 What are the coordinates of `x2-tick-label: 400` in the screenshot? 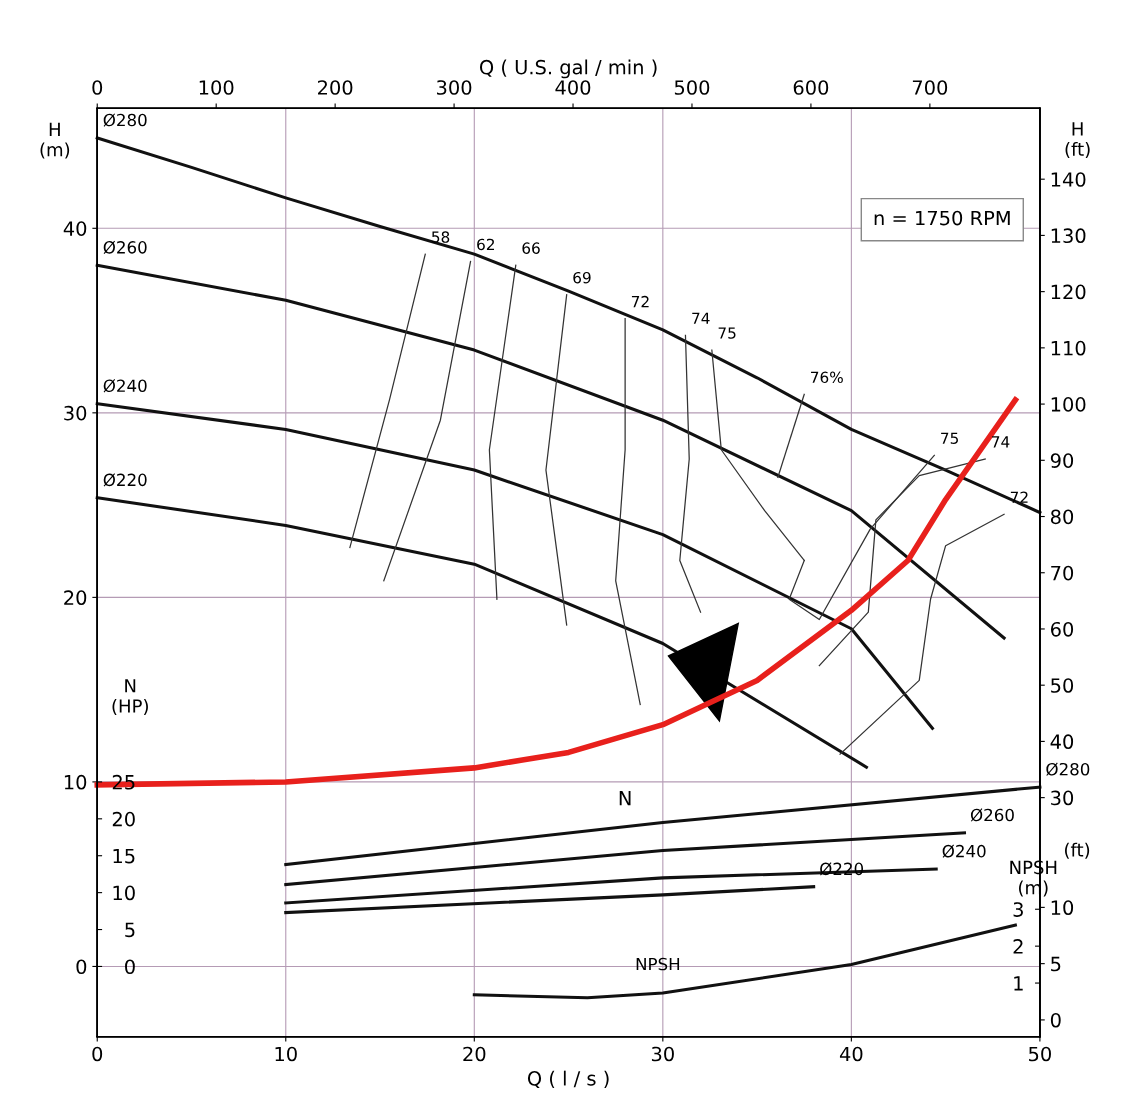 It's located at (573, 87).